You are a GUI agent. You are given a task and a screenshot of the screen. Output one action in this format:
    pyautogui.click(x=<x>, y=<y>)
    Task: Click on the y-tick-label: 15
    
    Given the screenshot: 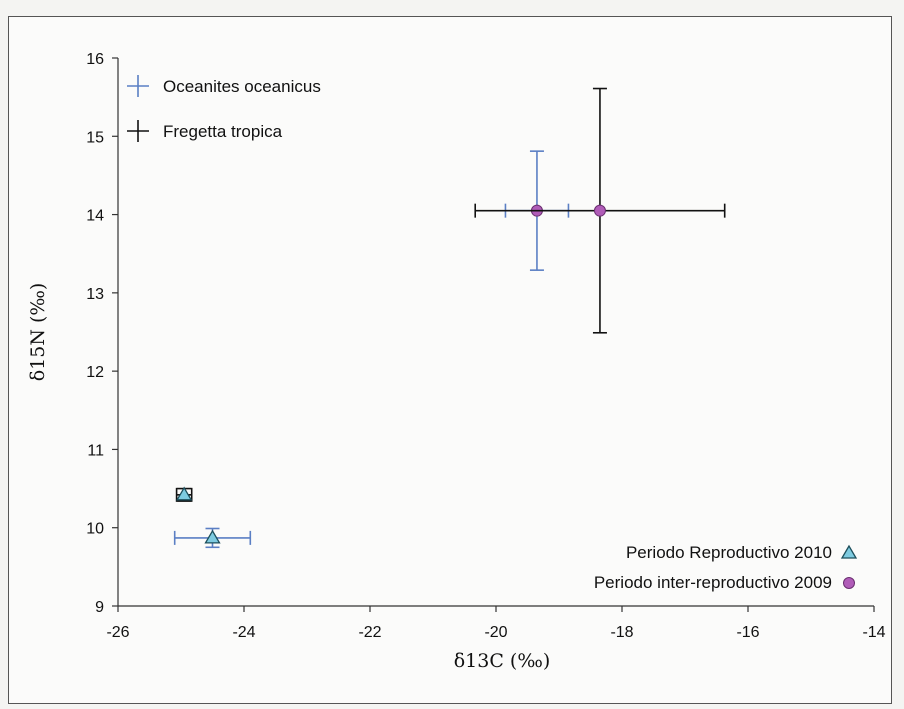 What is the action you would take?
    pyautogui.click(x=95, y=137)
    